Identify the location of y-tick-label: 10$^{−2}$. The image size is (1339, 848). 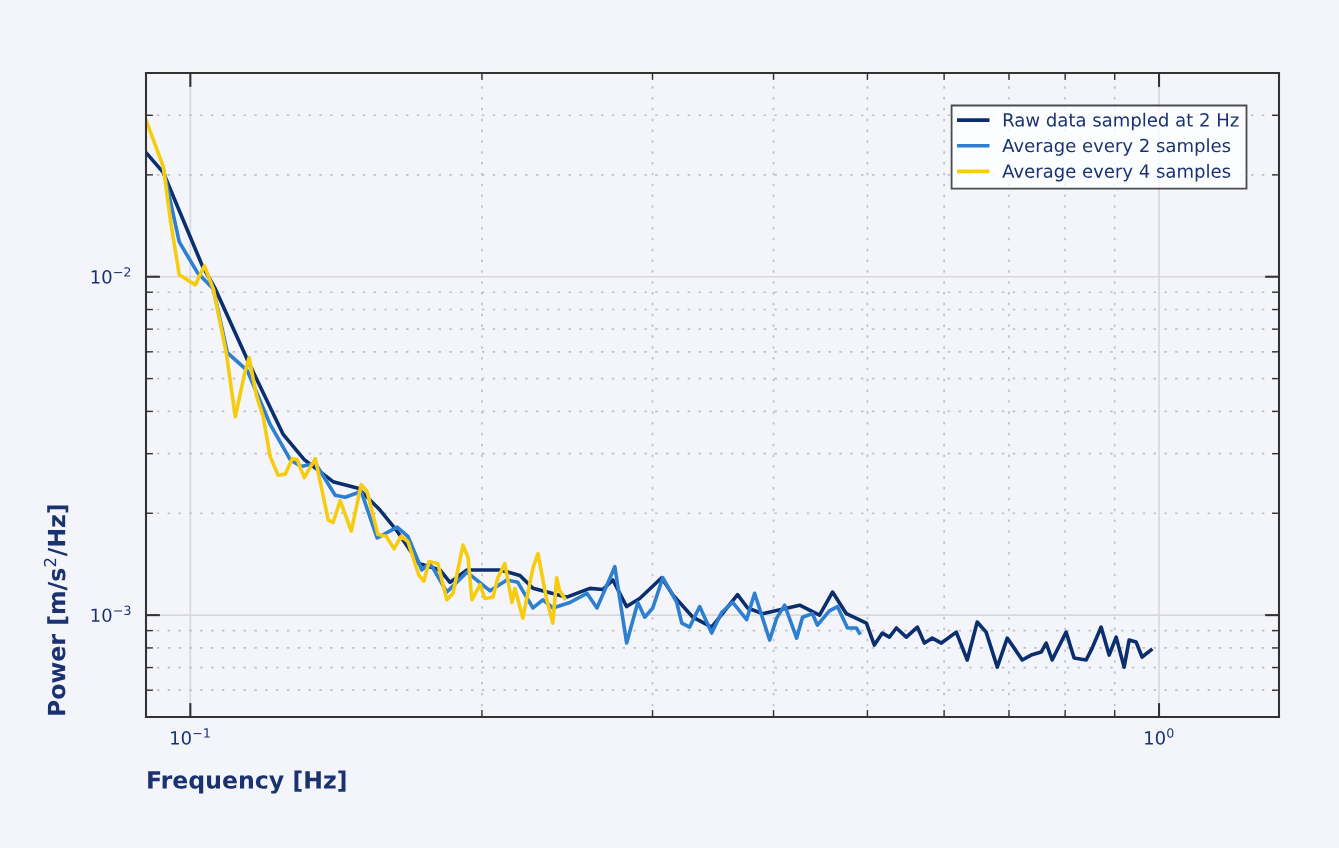
(111, 275).